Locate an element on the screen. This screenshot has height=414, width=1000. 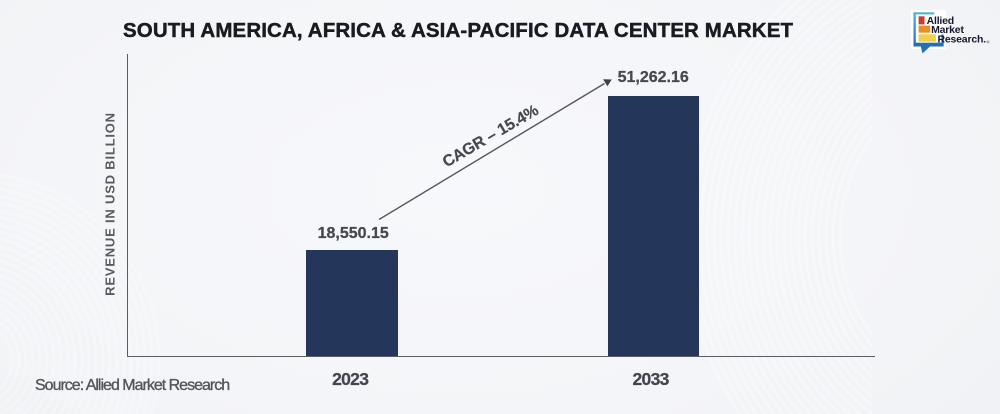
svg-text: Allied is located at coordinates (940, 21).